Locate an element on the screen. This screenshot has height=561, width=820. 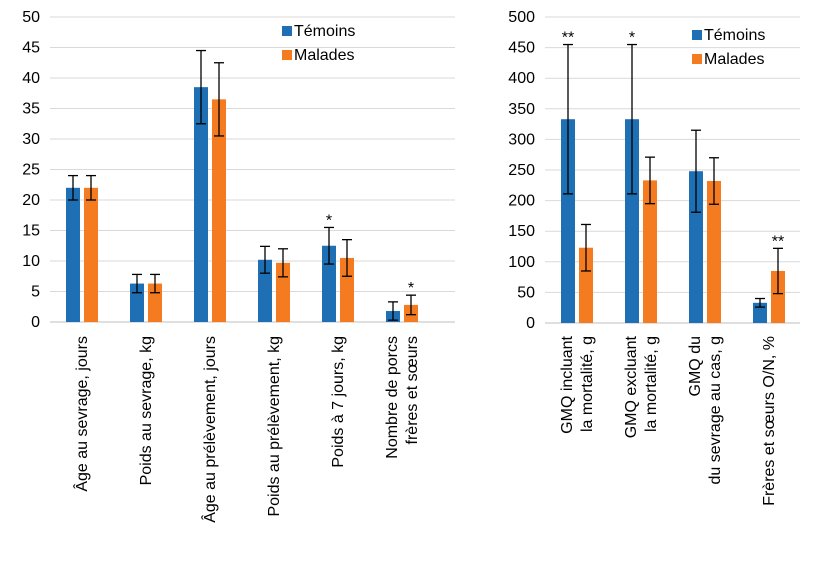
x-tick-label: Poids au prélèvement, kg is located at coordinates (274, 426).